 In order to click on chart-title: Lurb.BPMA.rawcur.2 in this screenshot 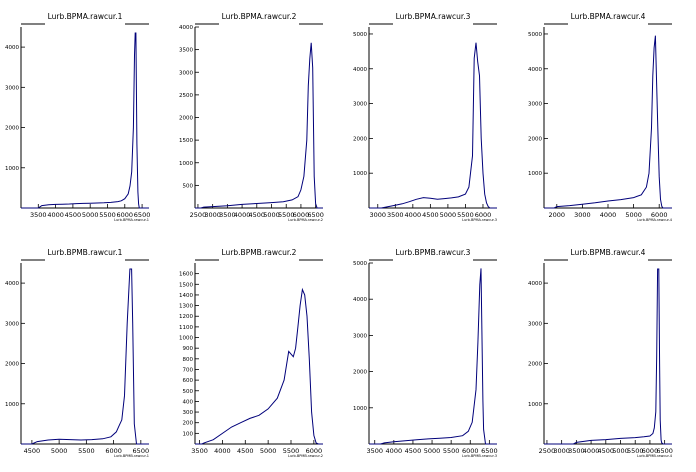, I will do `click(259, 16)`.